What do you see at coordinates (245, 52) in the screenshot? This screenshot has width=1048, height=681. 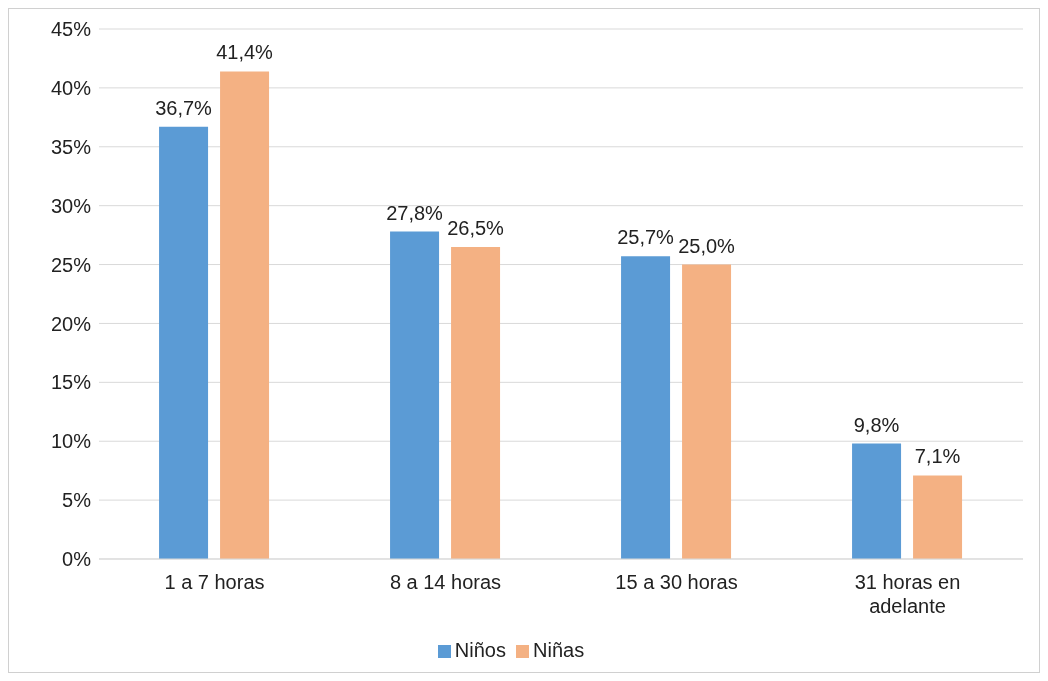 I see `data-label: 41,4%` at bounding box center [245, 52].